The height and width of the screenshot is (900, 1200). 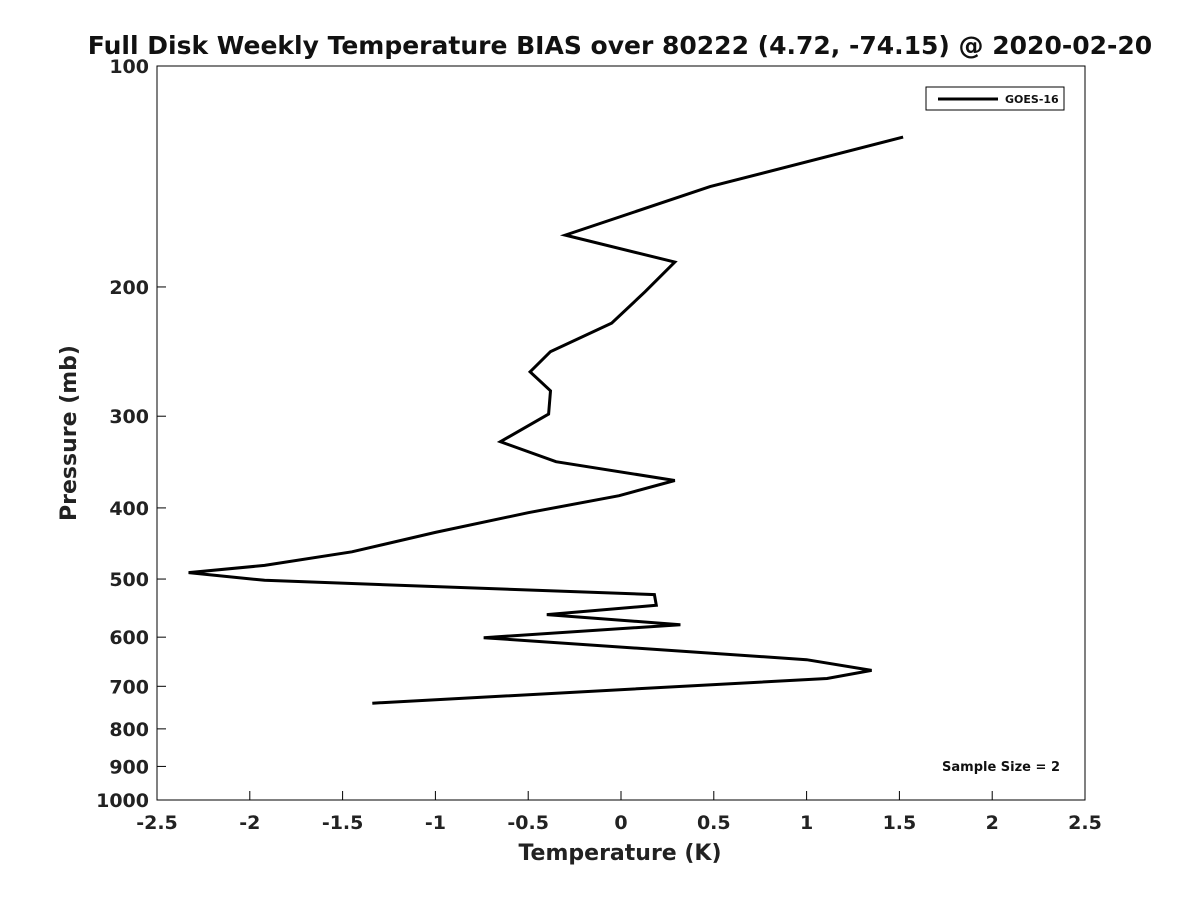 What do you see at coordinates (129, 509) in the screenshot?
I see `y-tick-label: 400` at bounding box center [129, 509].